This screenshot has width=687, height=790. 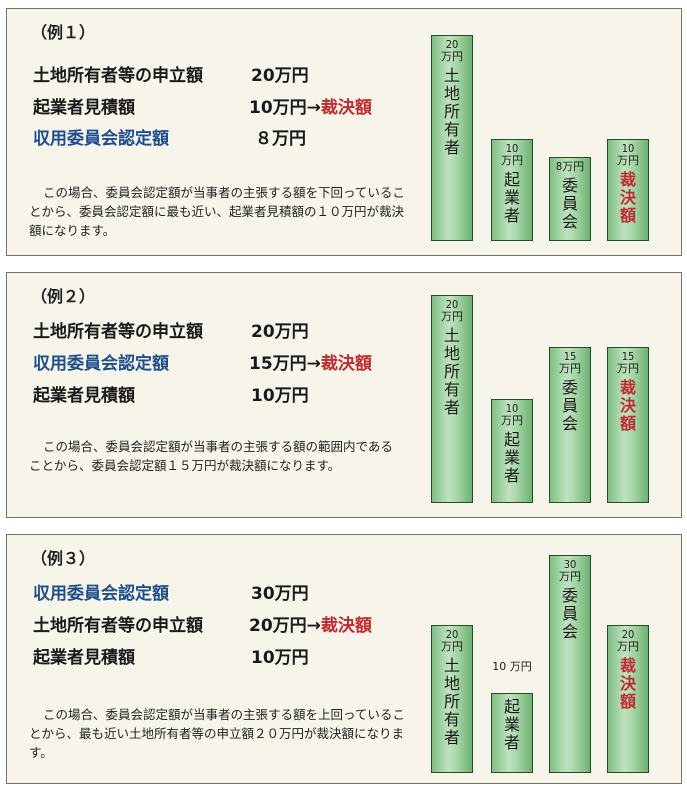 I want to click on bar-developer: 起 業 者, so click(x=512, y=733).